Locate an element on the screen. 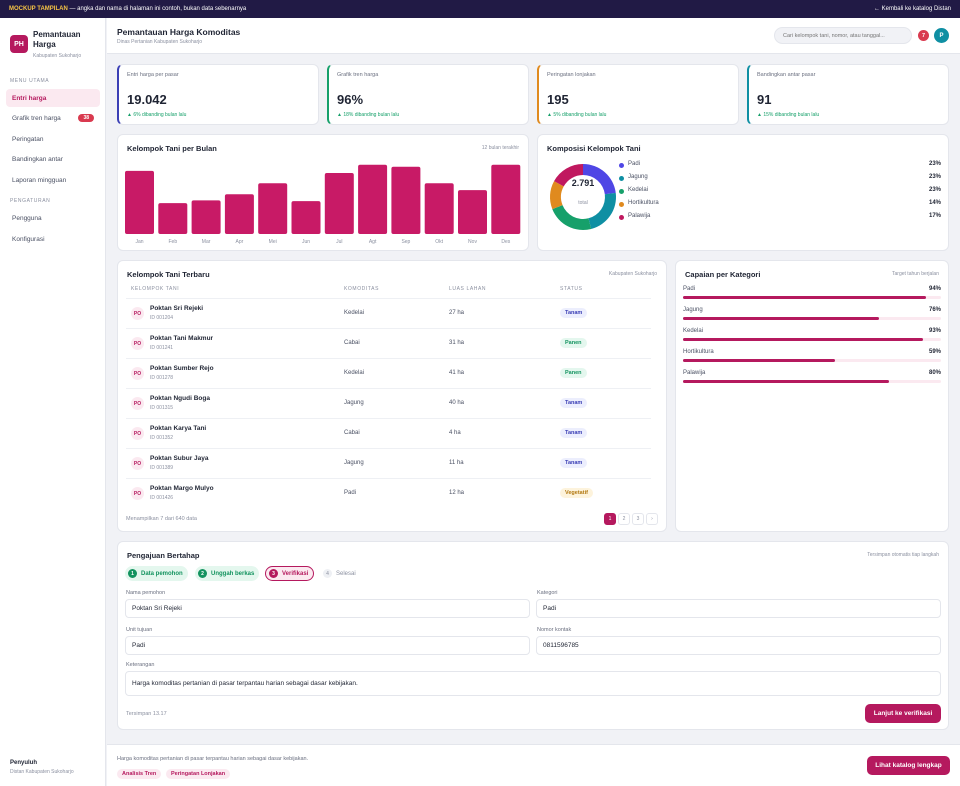 The height and width of the screenshot is (786, 960). bar-mar is located at coordinates (206, 217).